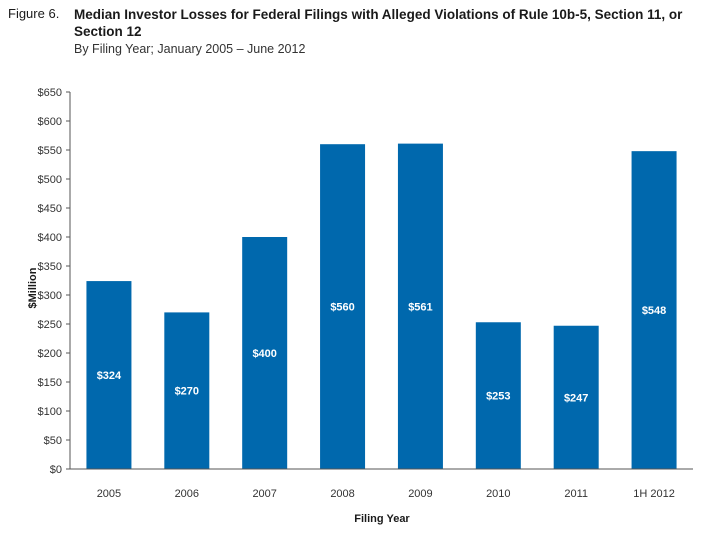 Image resolution: width=711 pixels, height=533 pixels. I want to click on bar-value-label: $561, so click(420, 307).